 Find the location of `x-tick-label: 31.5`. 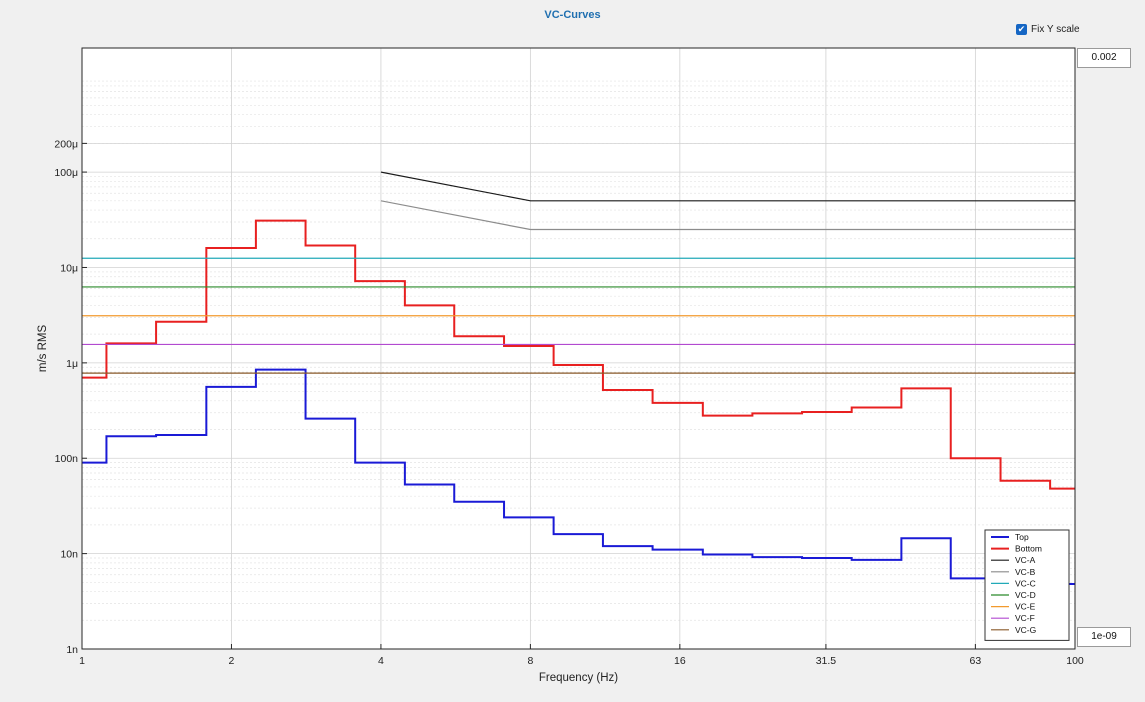

x-tick-label: 31.5 is located at coordinates (826, 661).